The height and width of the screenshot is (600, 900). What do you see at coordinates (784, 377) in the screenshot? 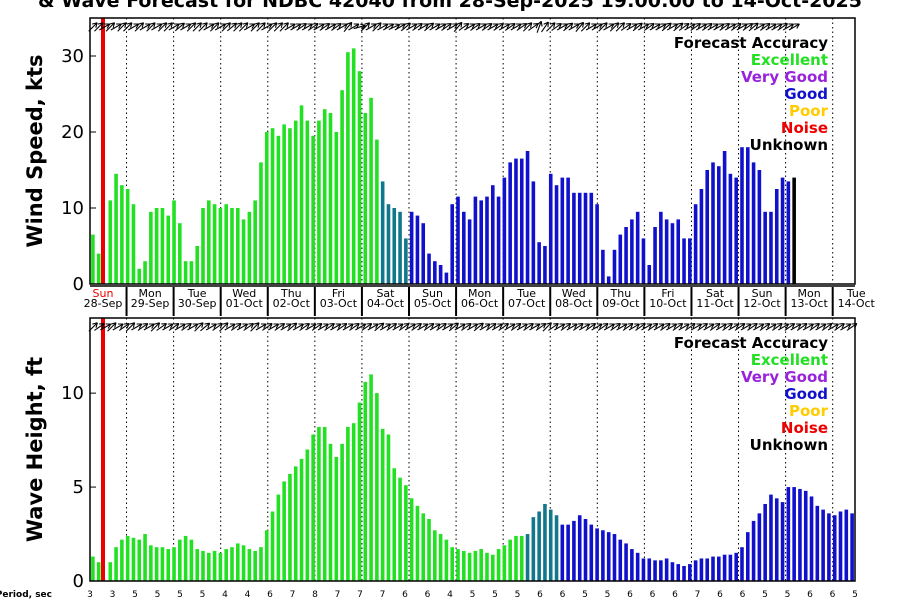
I see `legend-item: Very Good` at bounding box center [784, 377].